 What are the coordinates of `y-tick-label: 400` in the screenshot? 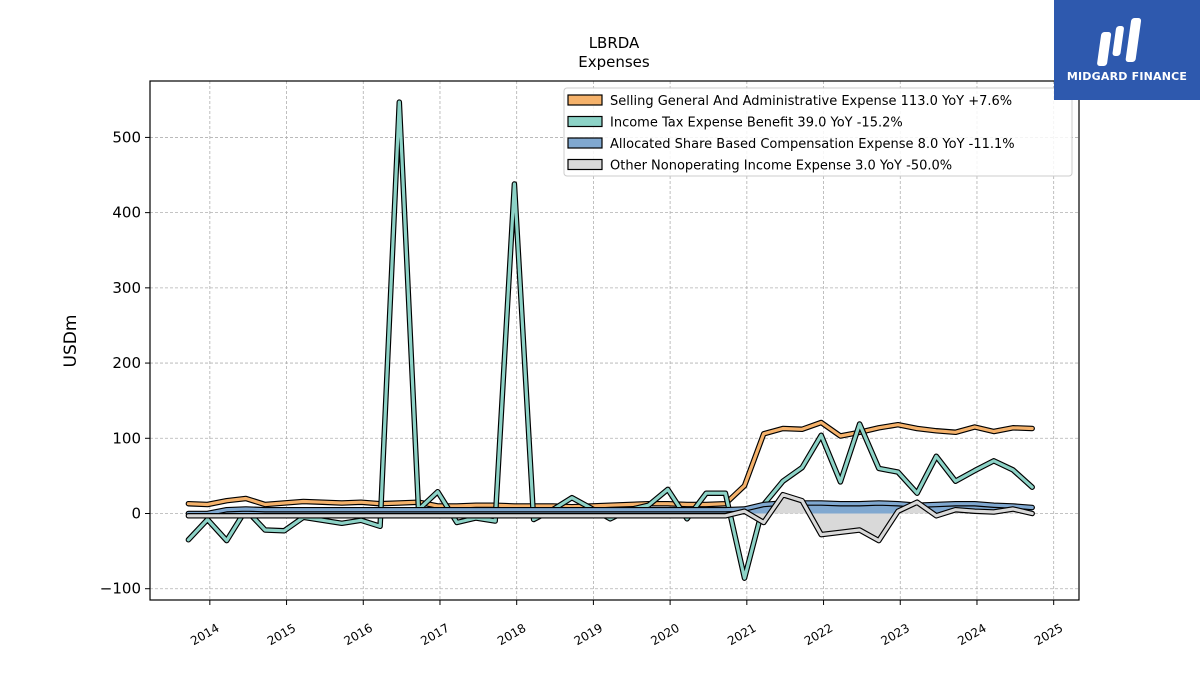 It's located at (126, 213).